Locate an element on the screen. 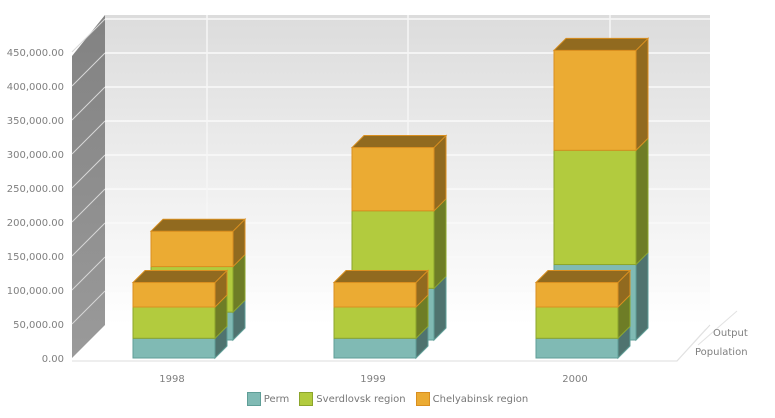 The height and width of the screenshot is (418, 775). depth-axis-label-output: Output is located at coordinates (730, 333).